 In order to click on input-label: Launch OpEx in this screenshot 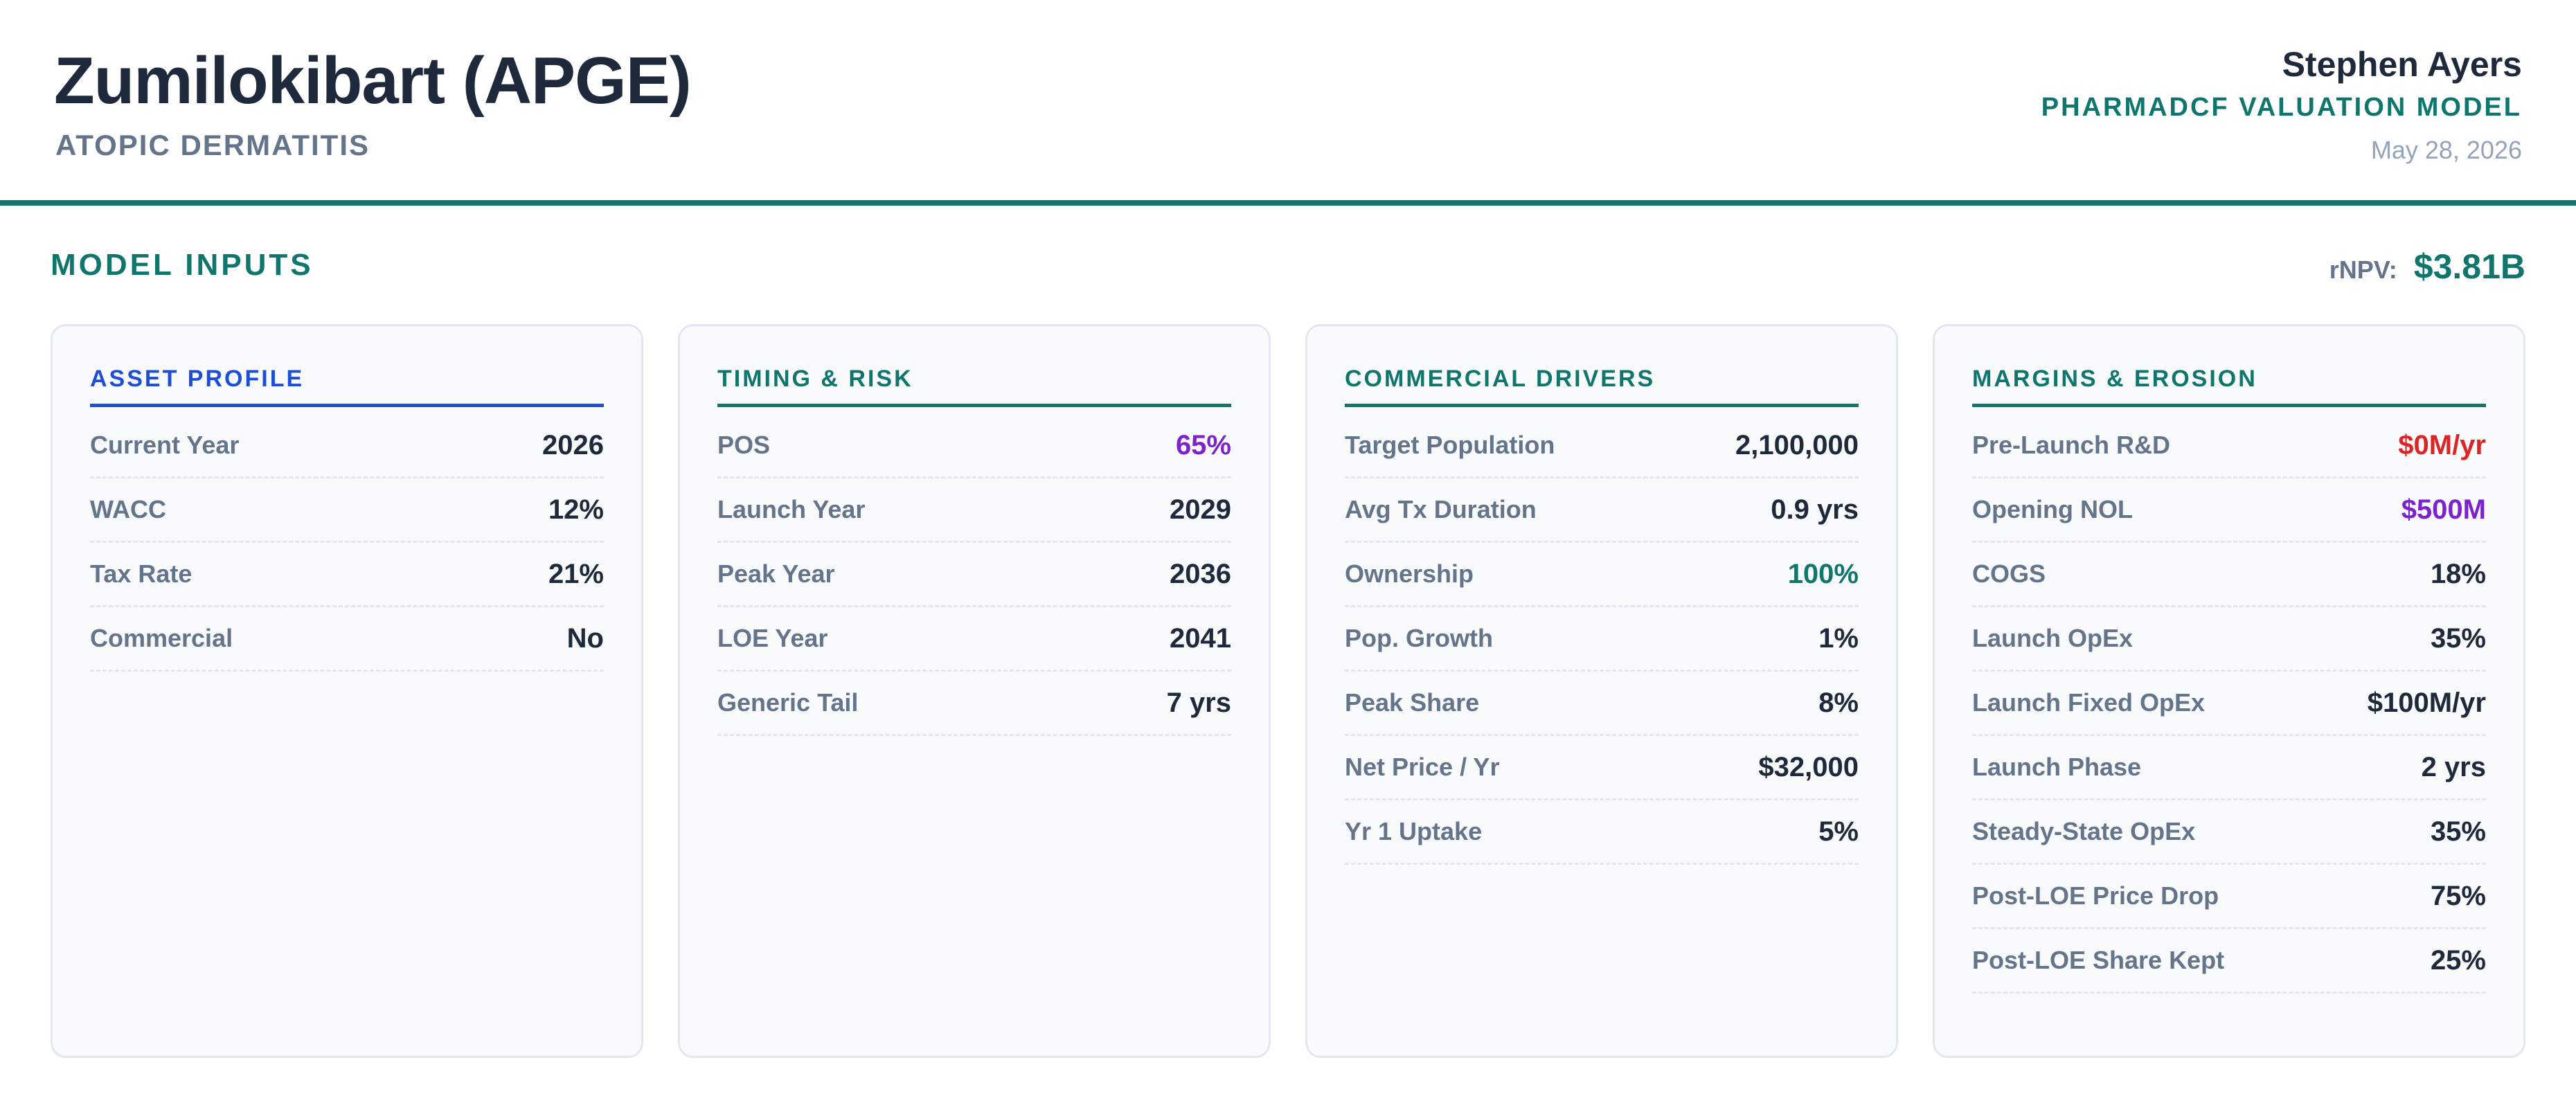, I will do `click(2053, 638)`.